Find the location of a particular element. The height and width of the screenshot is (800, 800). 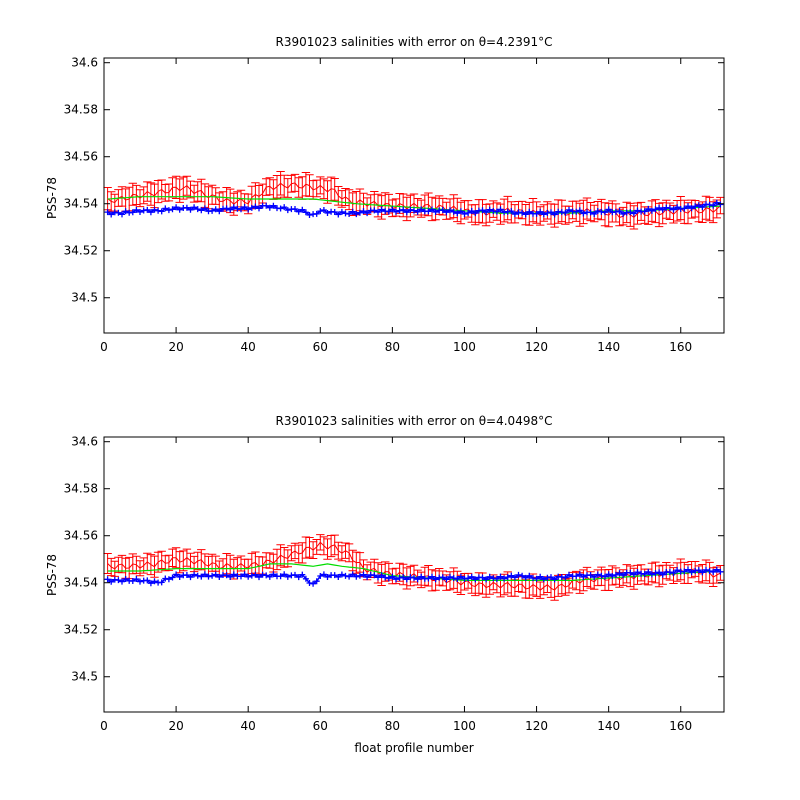

bottom-ytick-label: 34.58 is located at coordinates (81, 489).